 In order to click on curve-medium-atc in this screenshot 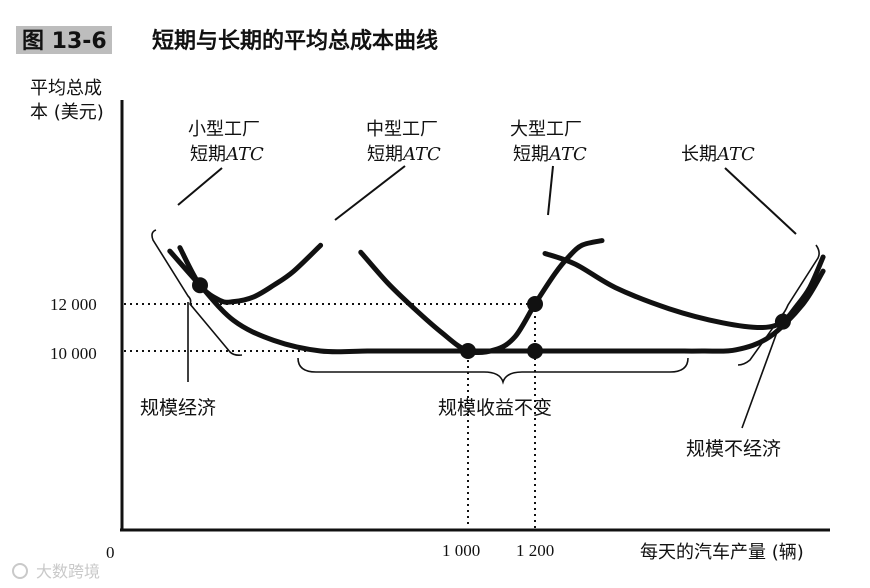, I will do `click(481, 297)`.